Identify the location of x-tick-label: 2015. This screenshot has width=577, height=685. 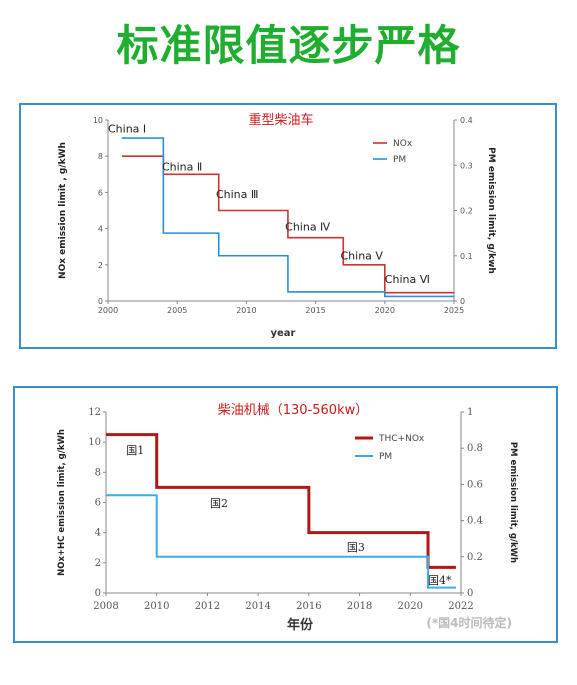
(315, 310).